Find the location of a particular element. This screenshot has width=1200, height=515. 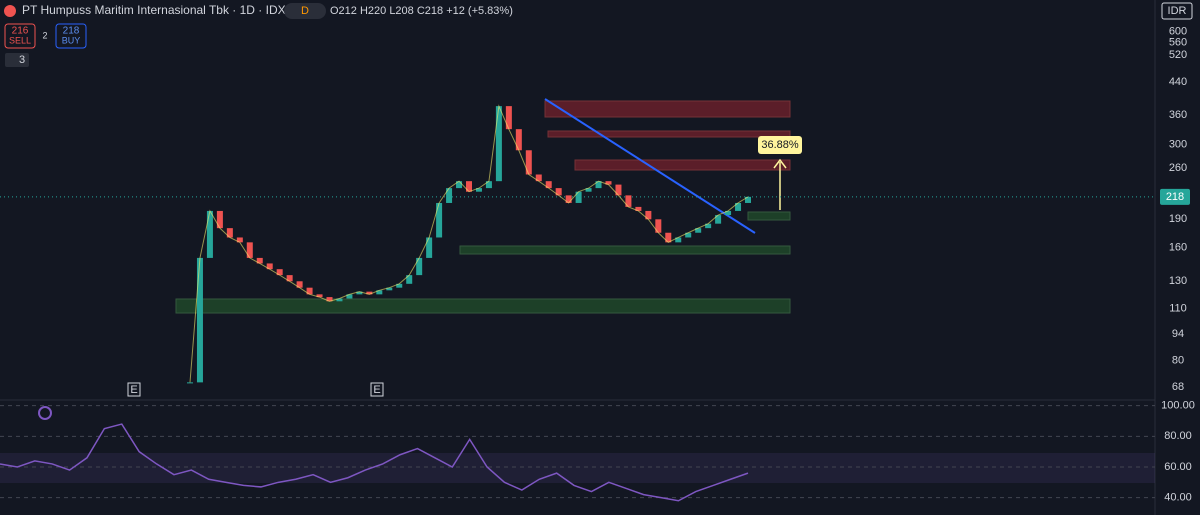

rsi-band is located at coordinates (577, 468).